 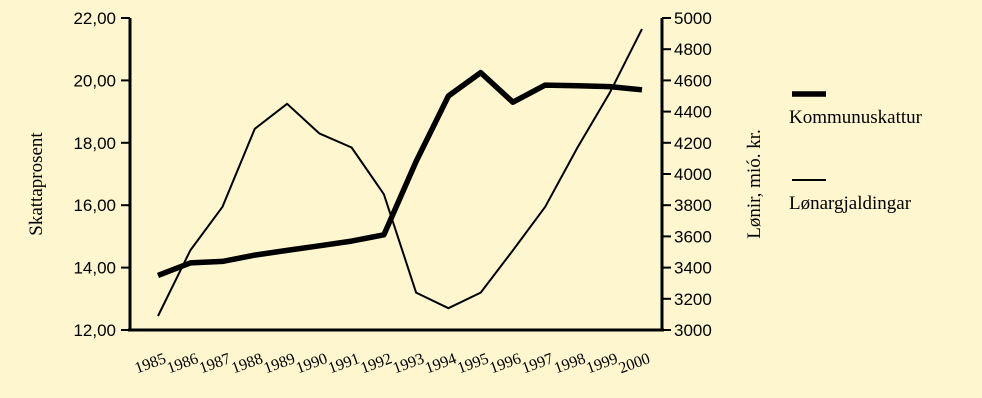 What do you see at coordinates (94, 268) in the screenshot?
I see `left-tick-label: 14,00` at bounding box center [94, 268].